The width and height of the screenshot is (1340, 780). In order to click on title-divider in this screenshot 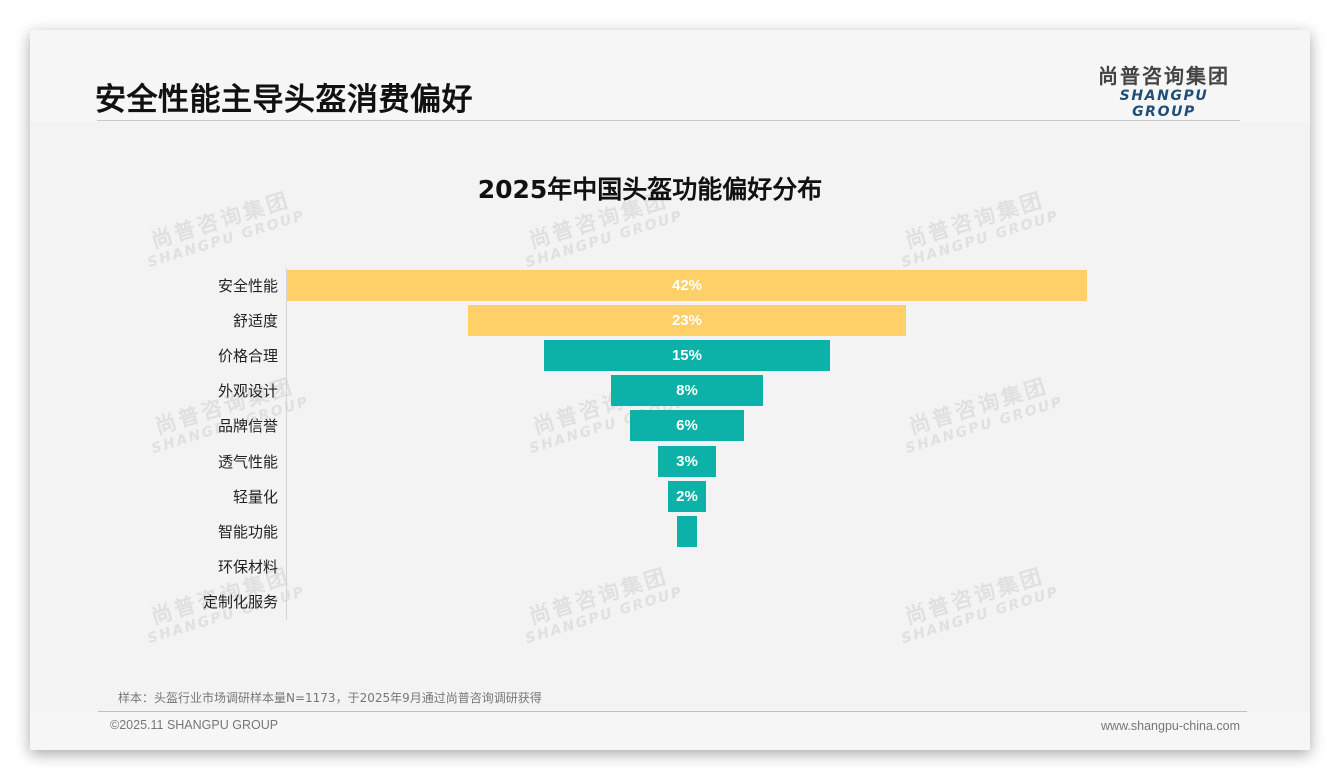, I will do `click(668, 120)`.